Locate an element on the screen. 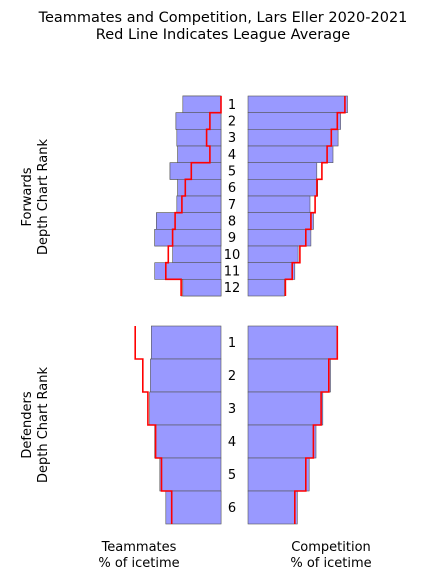 Image resolution: width=447 pixels, height=580 pixels. defenders-rank-label-6: 6 is located at coordinates (232, 508).